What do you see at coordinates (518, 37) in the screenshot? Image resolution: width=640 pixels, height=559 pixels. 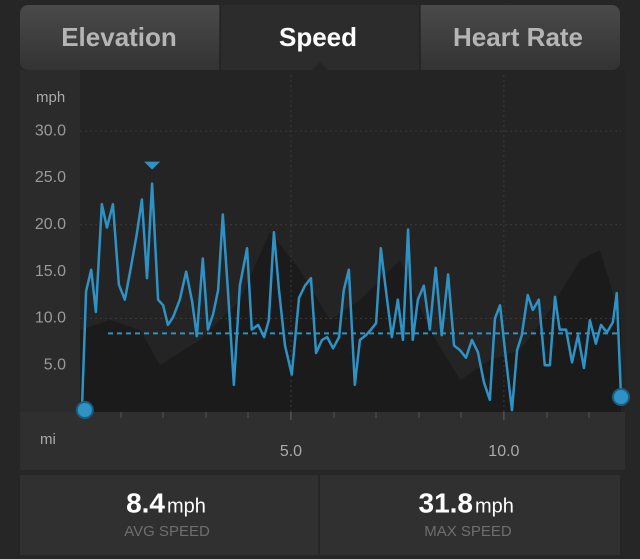 I see `tab: Heart Rate` at bounding box center [518, 37].